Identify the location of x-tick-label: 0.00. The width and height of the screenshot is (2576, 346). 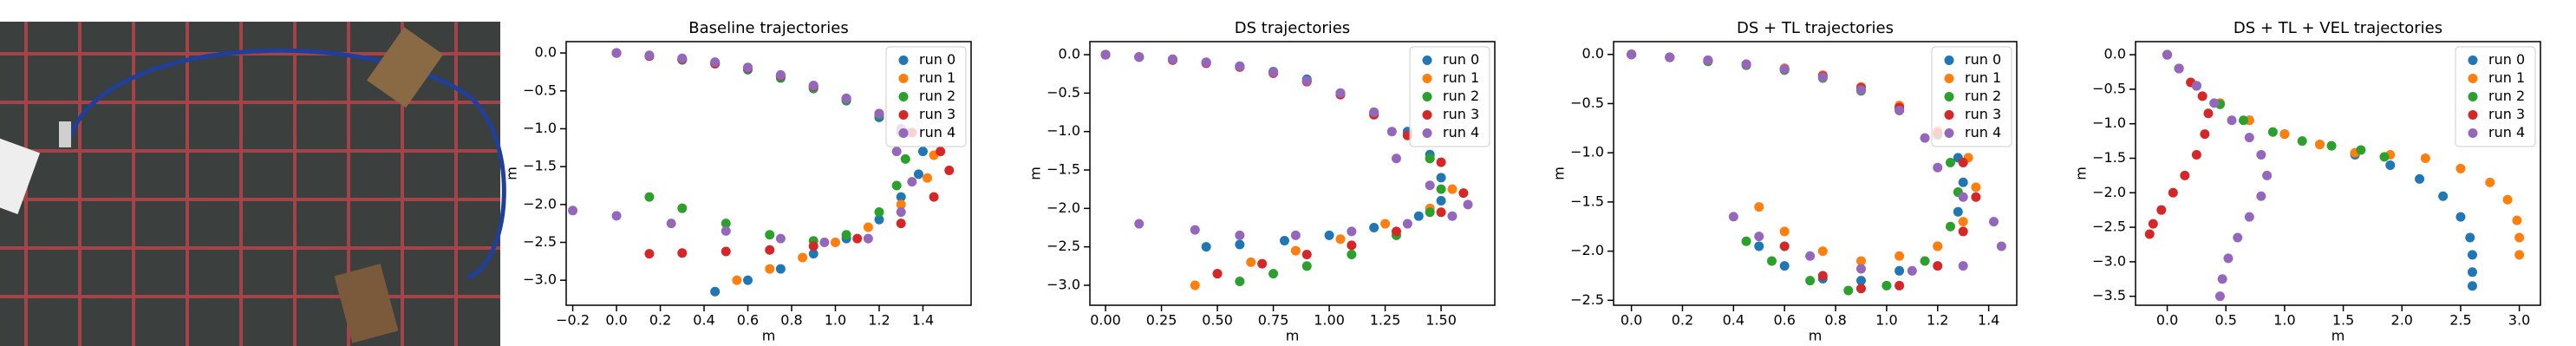
(1106, 320).